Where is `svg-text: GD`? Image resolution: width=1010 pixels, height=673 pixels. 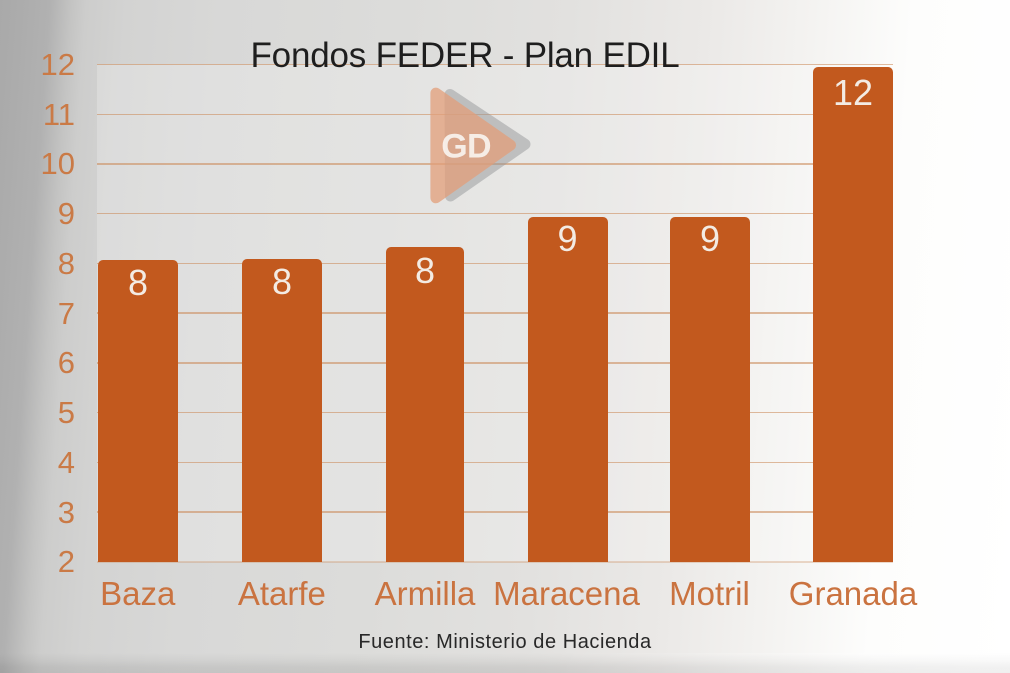
svg-text: GD is located at coordinates (466, 146).